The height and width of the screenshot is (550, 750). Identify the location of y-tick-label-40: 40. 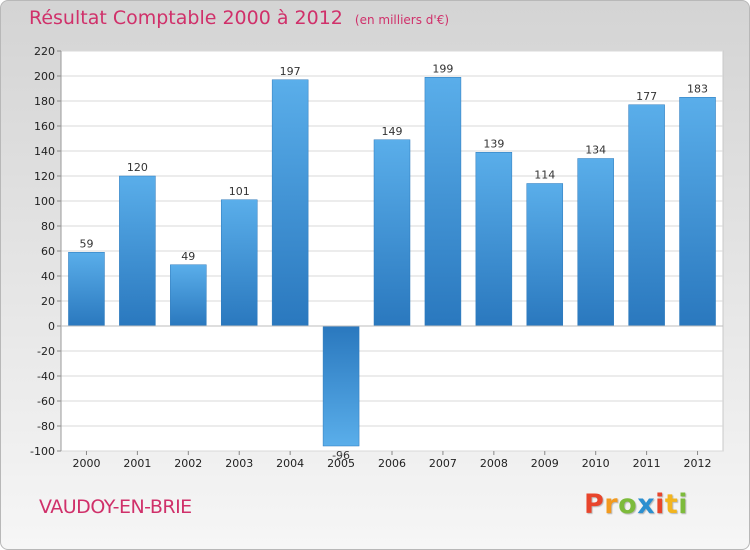
(48, 276).